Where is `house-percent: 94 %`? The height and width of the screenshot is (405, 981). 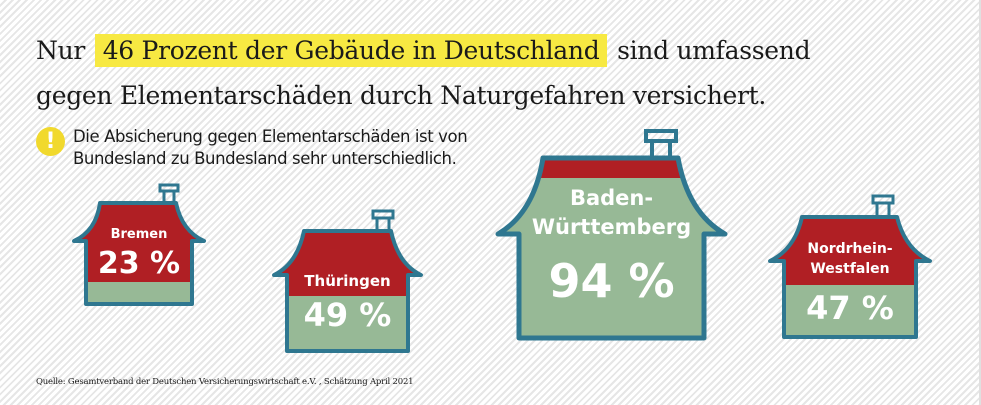
house-percent: 94 % is located at coordinates (611, 281).